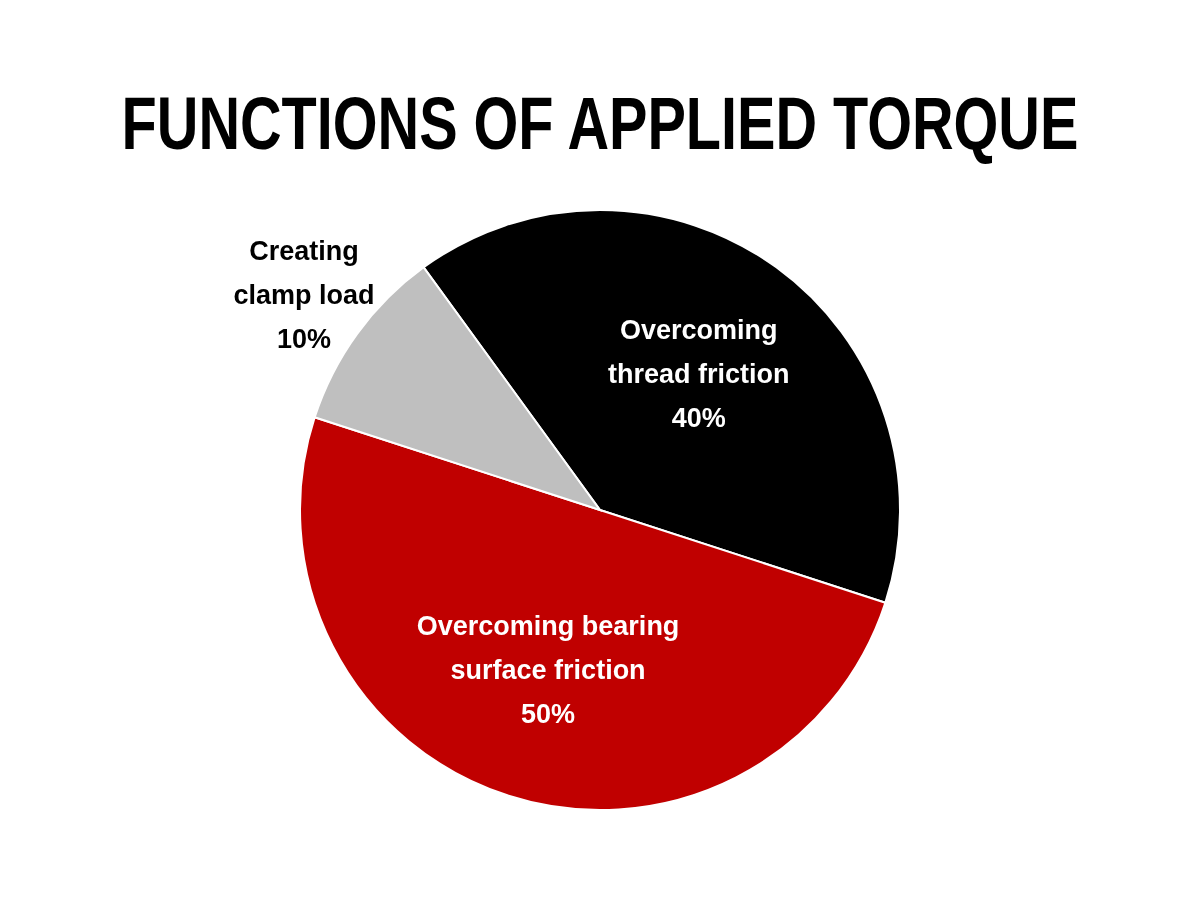 Image resolution: width=1200 pixels, height=900 pixels. What do you see at coordinates (698, 352) in the screenshot?
I see `slice-label: Overcoming thread friction` at bounding box center [698, 352].